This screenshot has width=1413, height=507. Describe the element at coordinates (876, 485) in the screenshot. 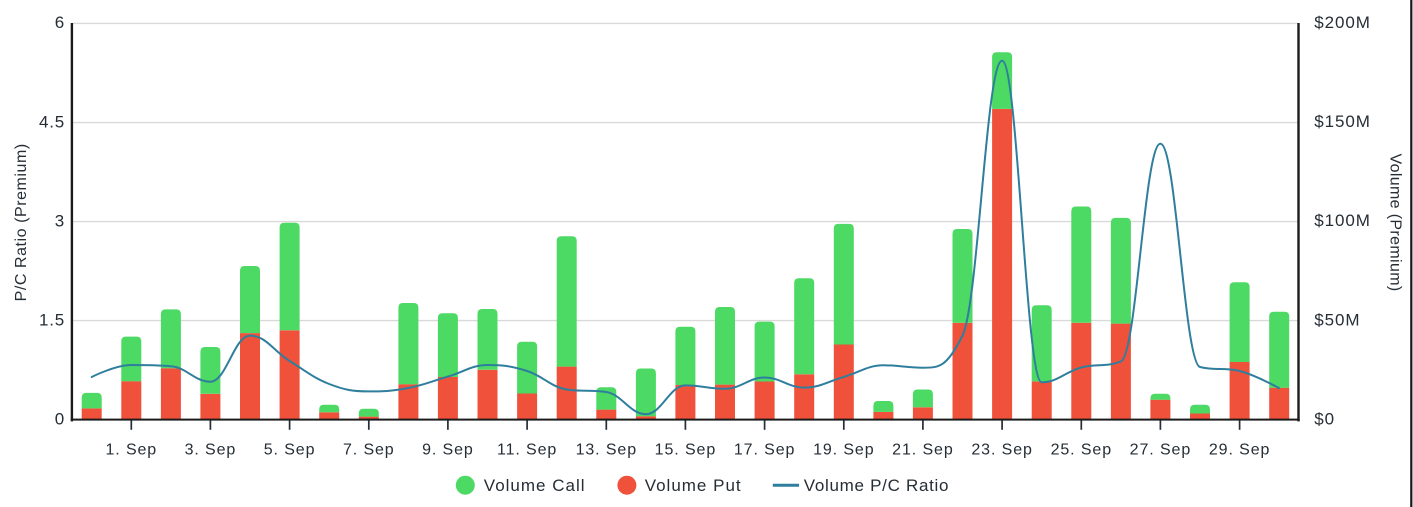

I see `svg-text: Volume P/C Ratio` at that location.